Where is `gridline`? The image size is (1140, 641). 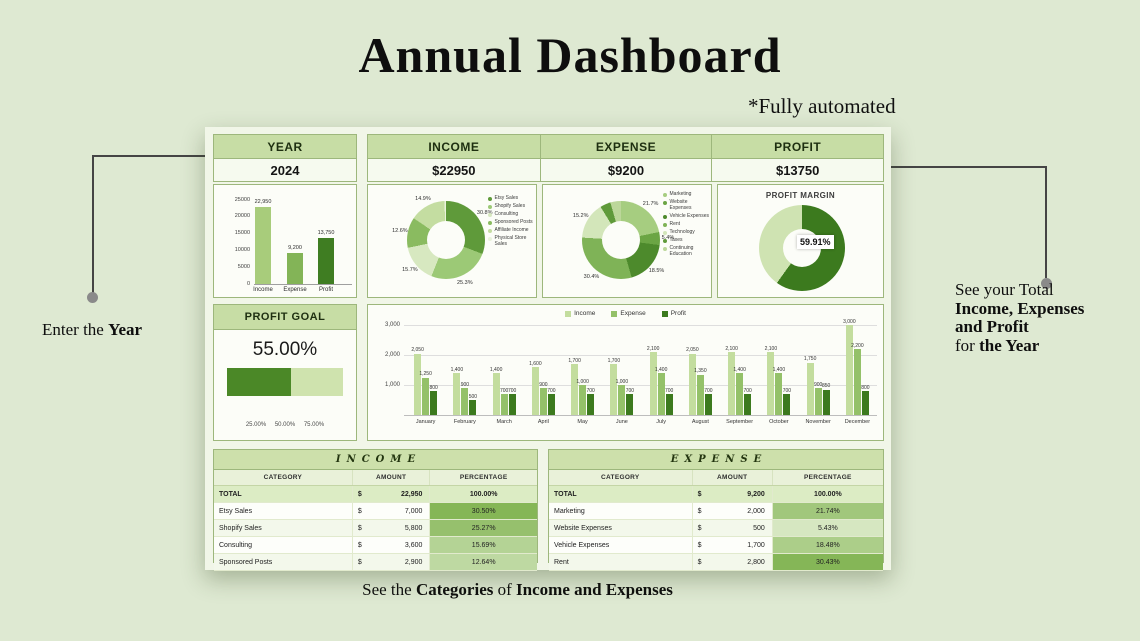 gridline is located at coordinates (640, 385).